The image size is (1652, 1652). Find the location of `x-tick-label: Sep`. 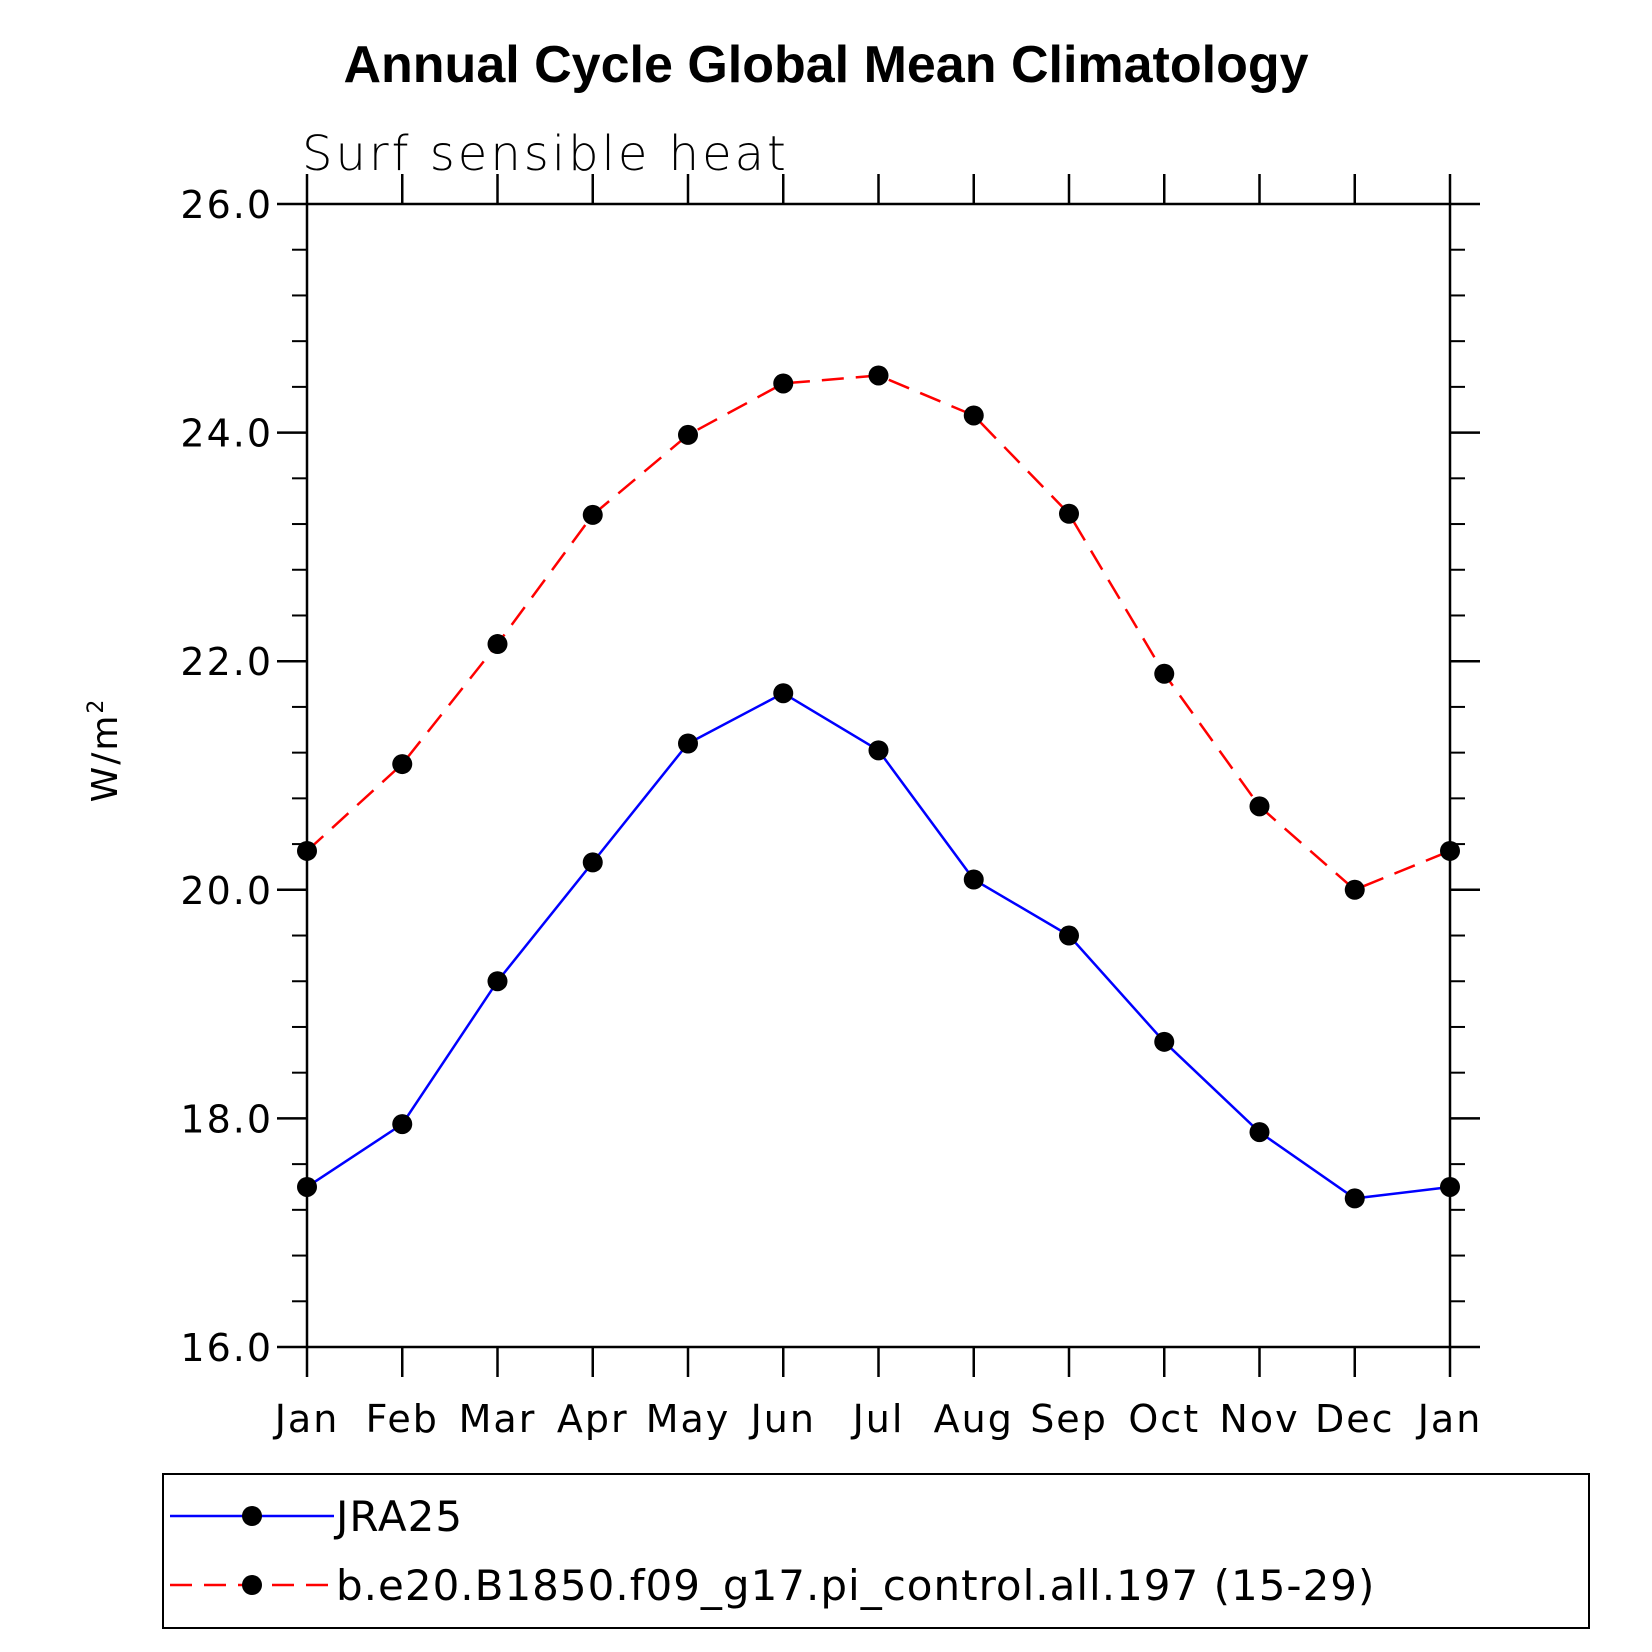

x-tick-label: Sep is located at coordinates (1069, 1419).